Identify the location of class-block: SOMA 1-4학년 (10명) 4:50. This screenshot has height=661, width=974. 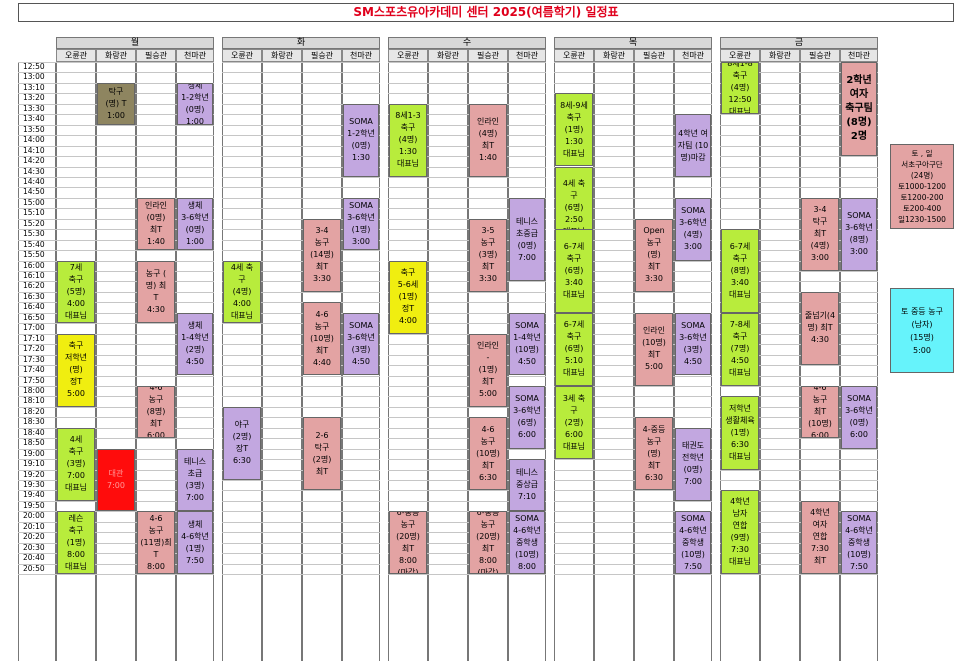
(527, 344).